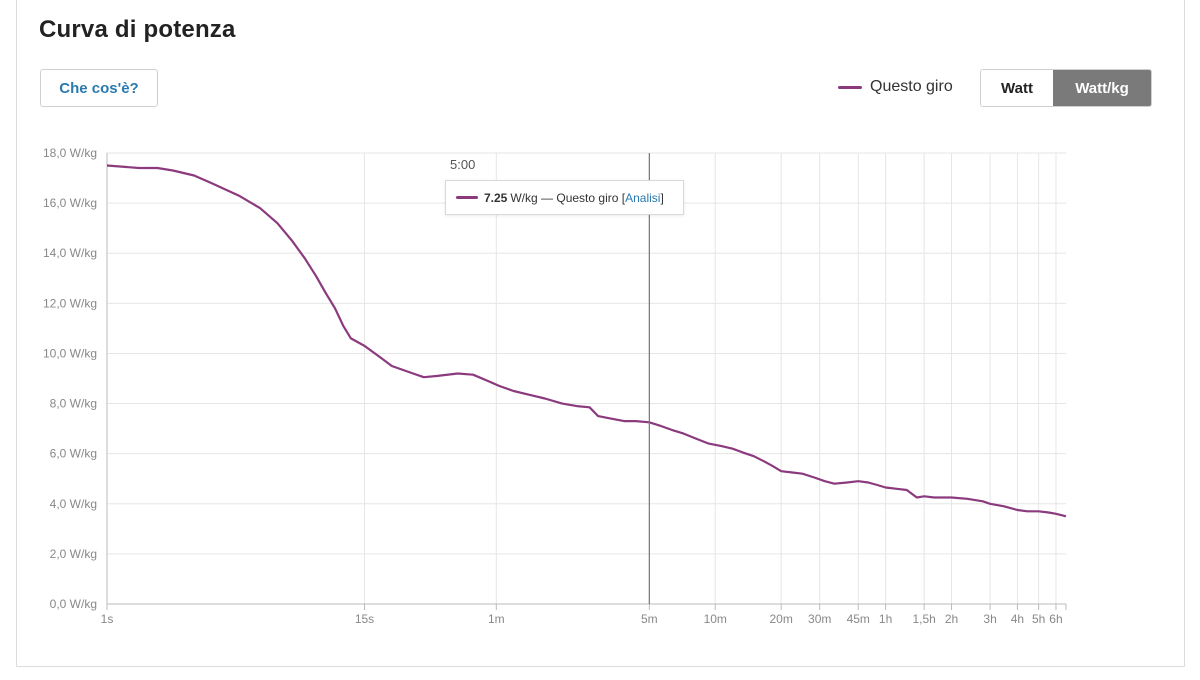 The width and height of the screenshot is (1200, 680). I want to click on y-tick-label: 10,0 W/kg, so click(70, 353).